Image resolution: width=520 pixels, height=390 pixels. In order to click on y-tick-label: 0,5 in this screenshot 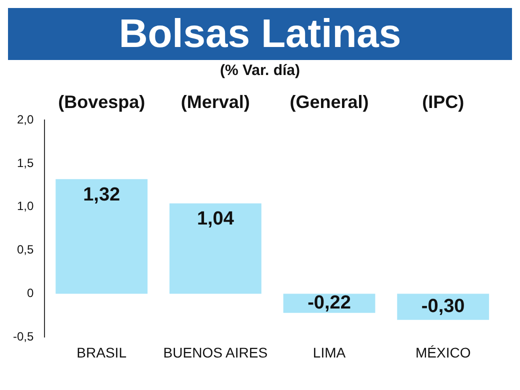, I will do `click(25, 249)`.